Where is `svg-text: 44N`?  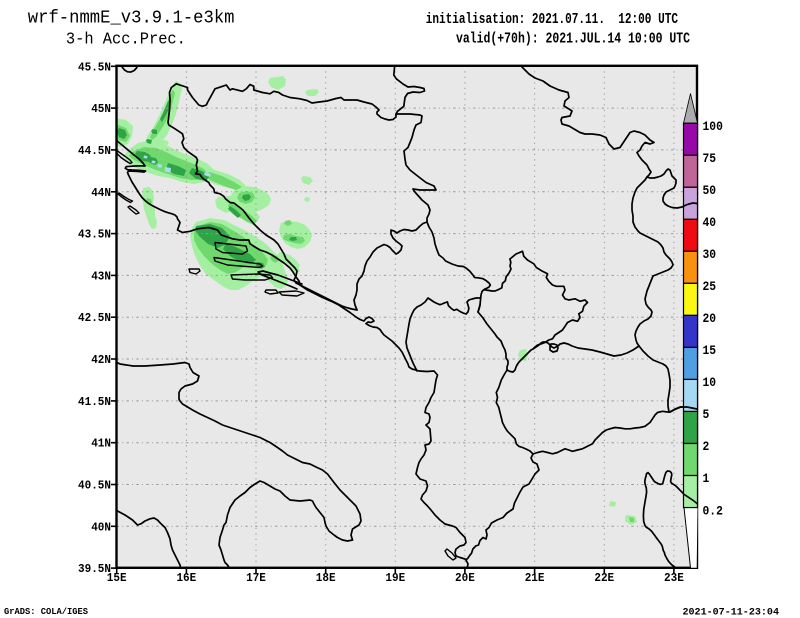 svg-text: 44N is located at coordinates (101, 193).